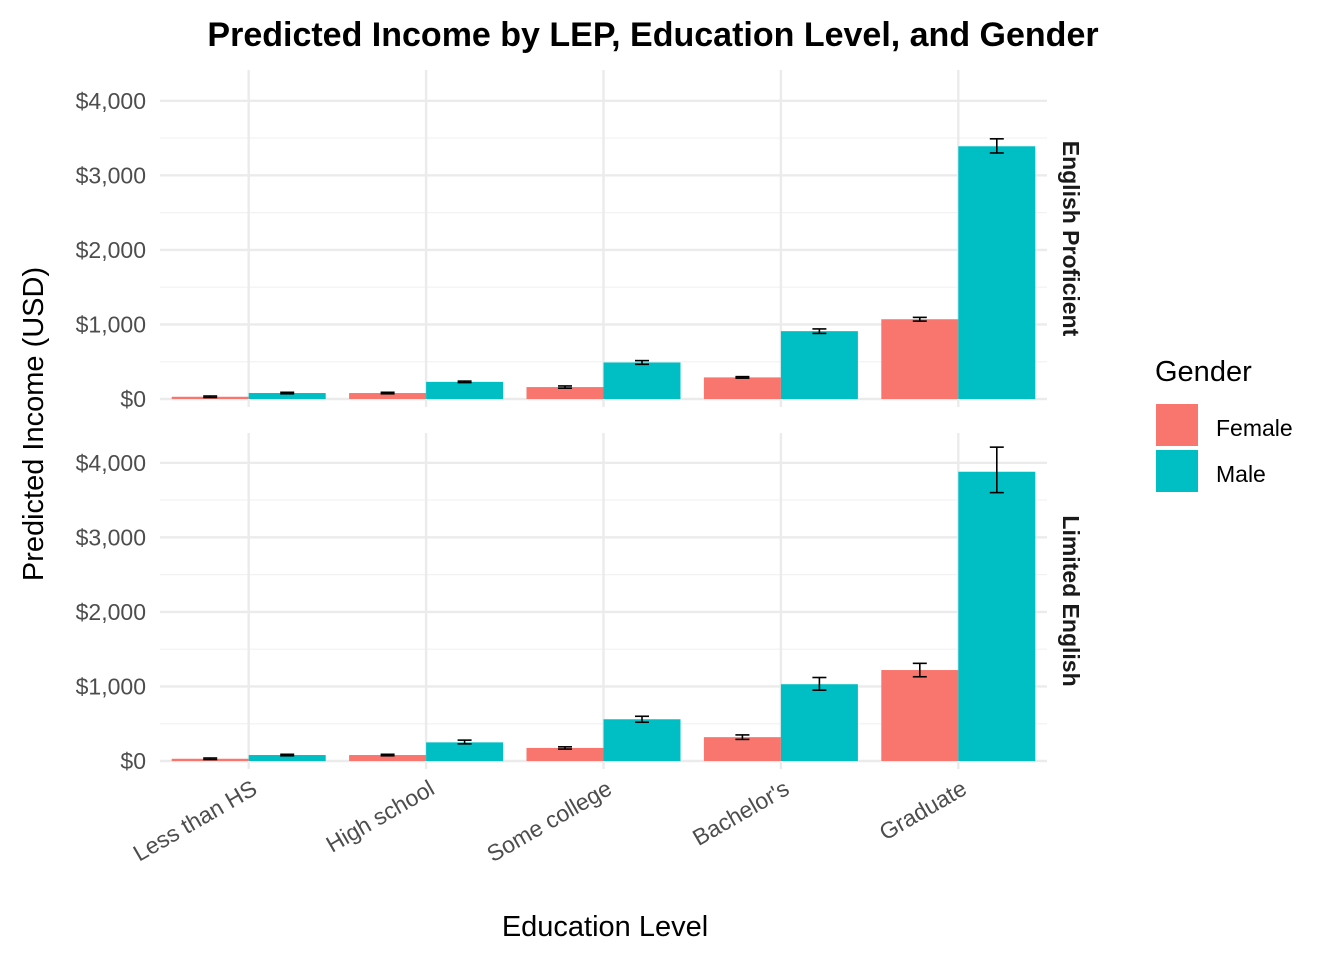 The image size is (1344, 960). I want to click on facet-strip-label: Limited English, so click(1071, 600).